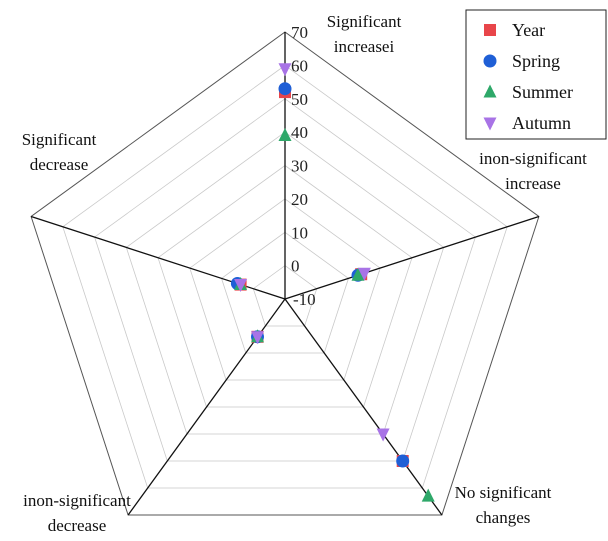 The image size is (608, 541). What do you see at coordinates (536, 74) in the screenshot?
I see `legend: Year Spring Summer Autumn` at bounding box center [536, 74].